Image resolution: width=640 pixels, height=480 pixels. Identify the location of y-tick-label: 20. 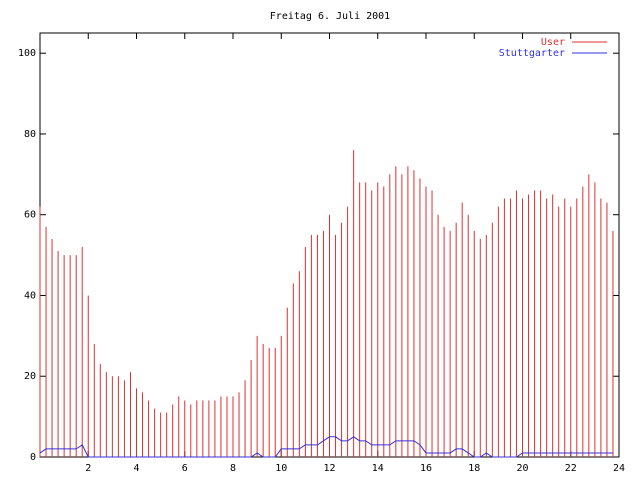
(30, 376).